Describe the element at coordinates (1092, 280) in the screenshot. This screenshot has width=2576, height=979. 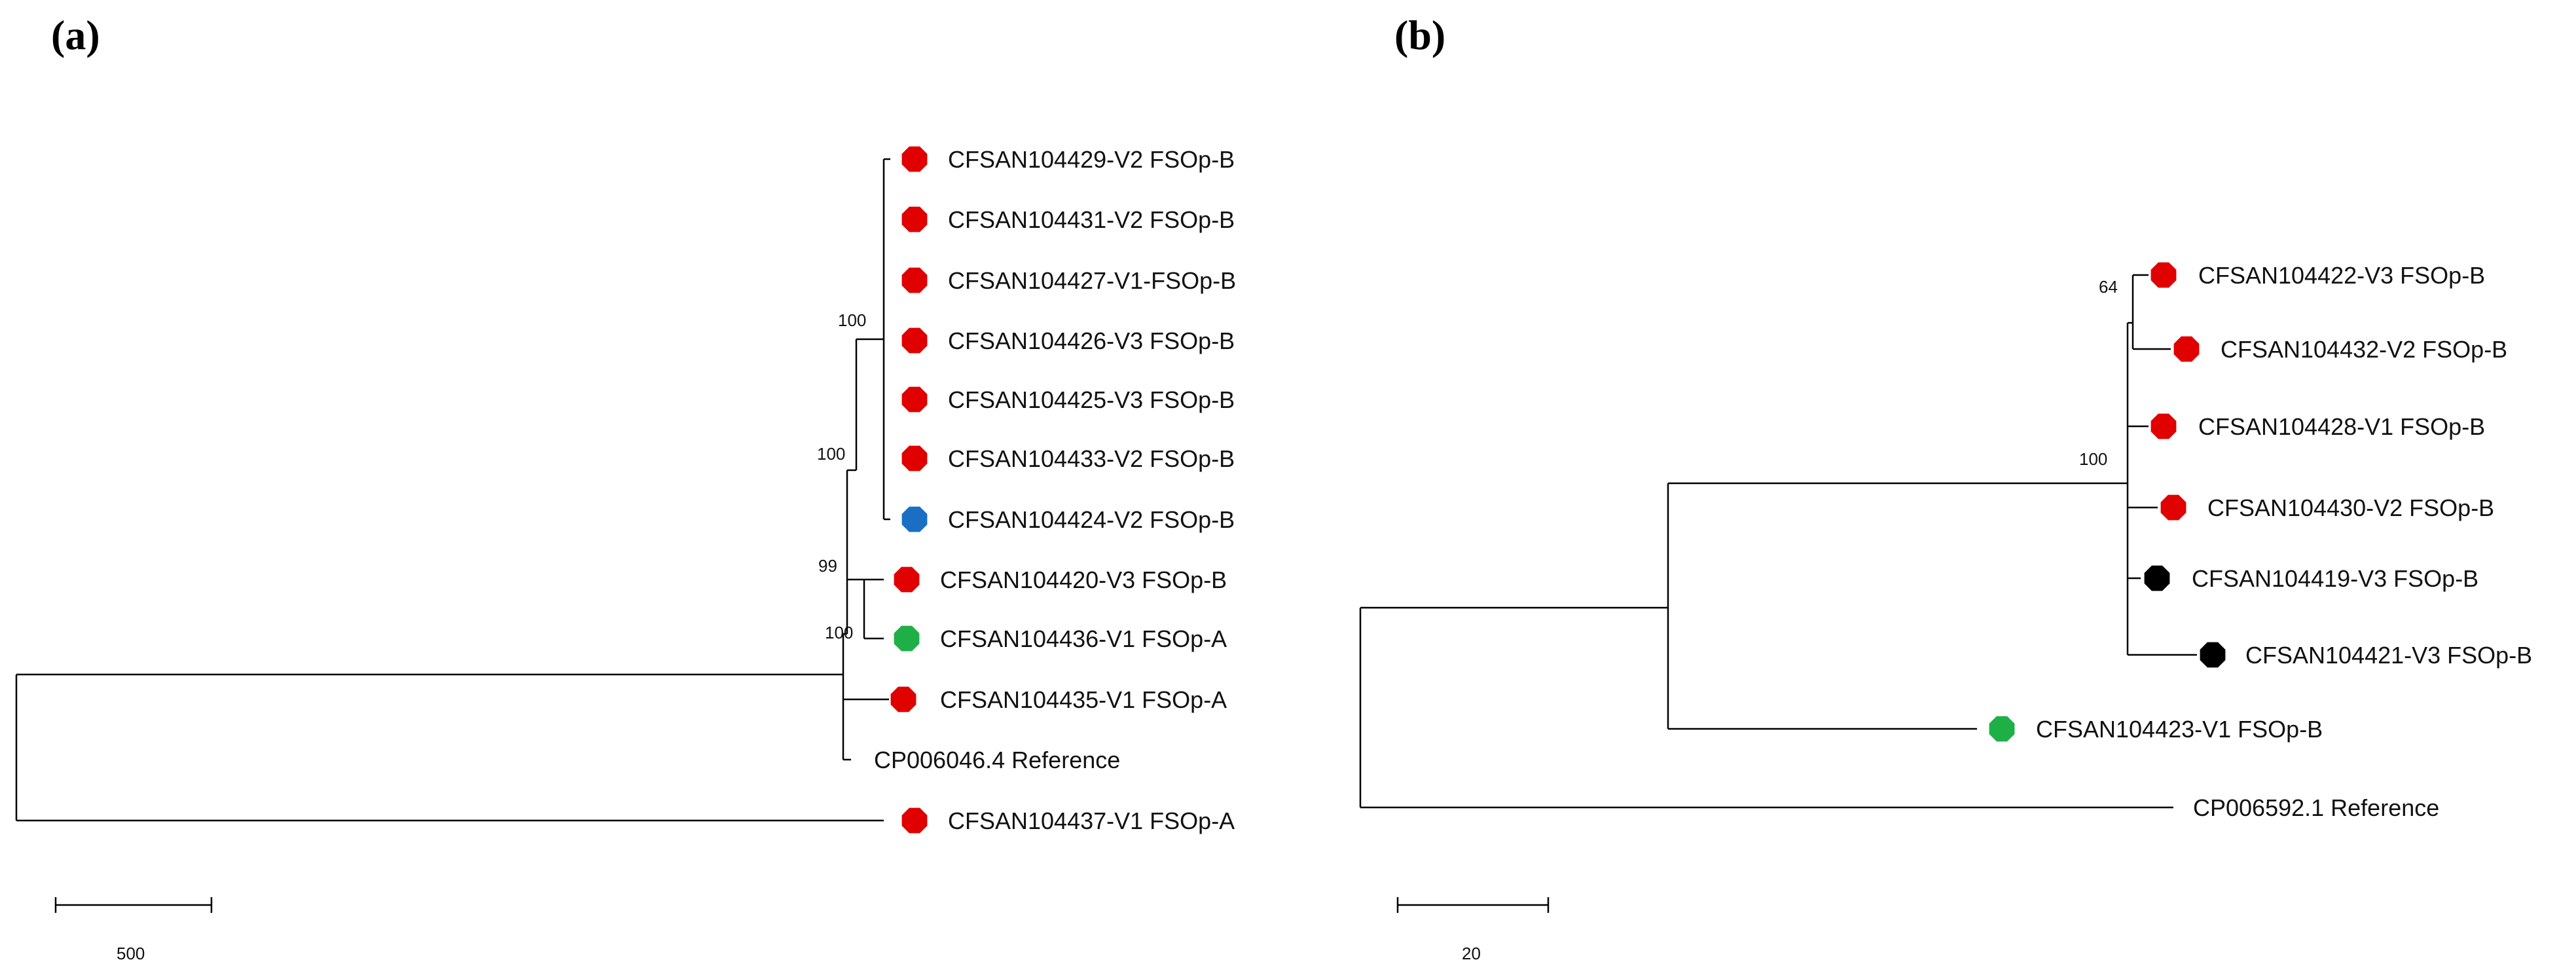
I see `leaf-label: CFSAN104427-V1-FSOp-B` at that location.